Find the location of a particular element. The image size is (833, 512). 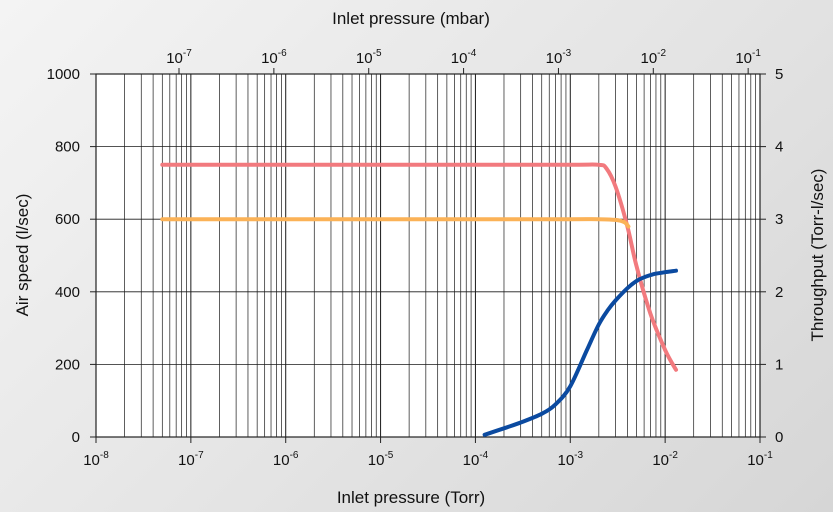

y-tick-label: 1000 is located at coordinates (63, 74).